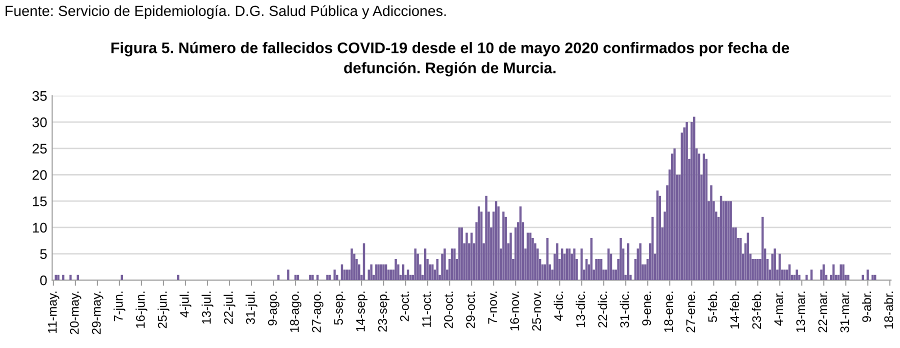 This screenshot has width=900, height=348. I want to click on x-tick-label: 5-feb., so click(713, 307).